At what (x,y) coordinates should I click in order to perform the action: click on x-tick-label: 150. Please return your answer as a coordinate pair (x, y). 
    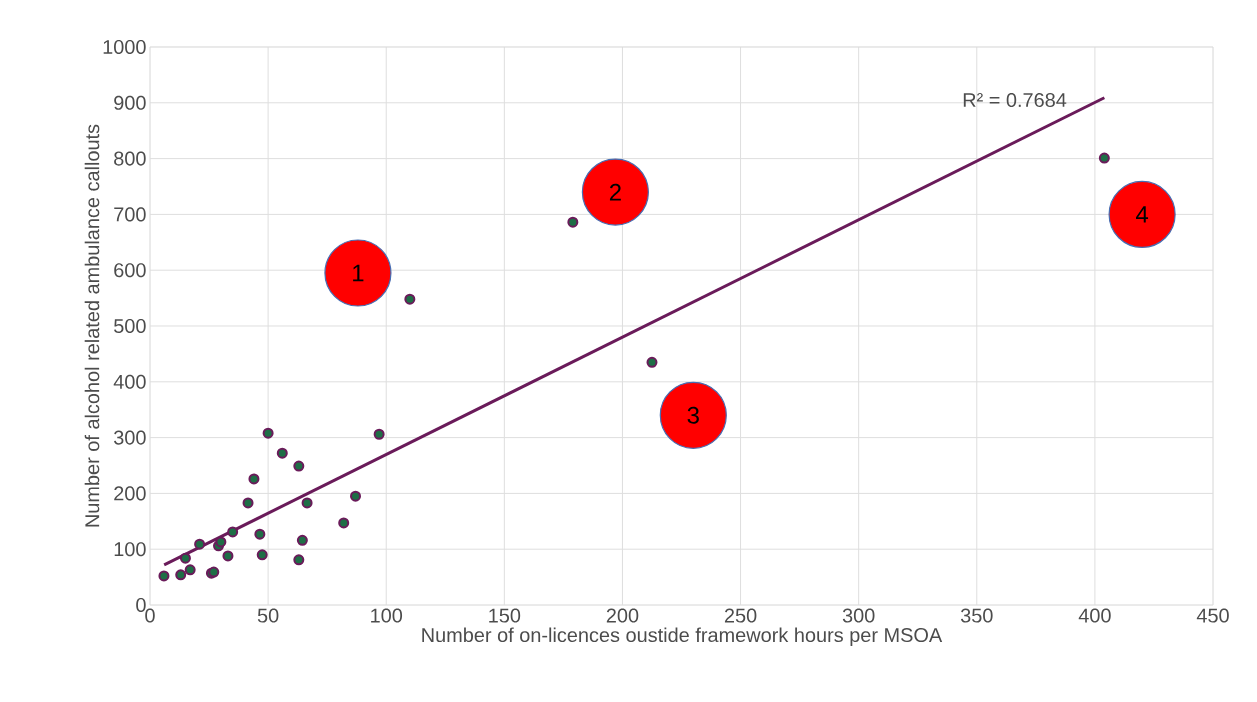
    Looking at the image, I should click on (505, 615).